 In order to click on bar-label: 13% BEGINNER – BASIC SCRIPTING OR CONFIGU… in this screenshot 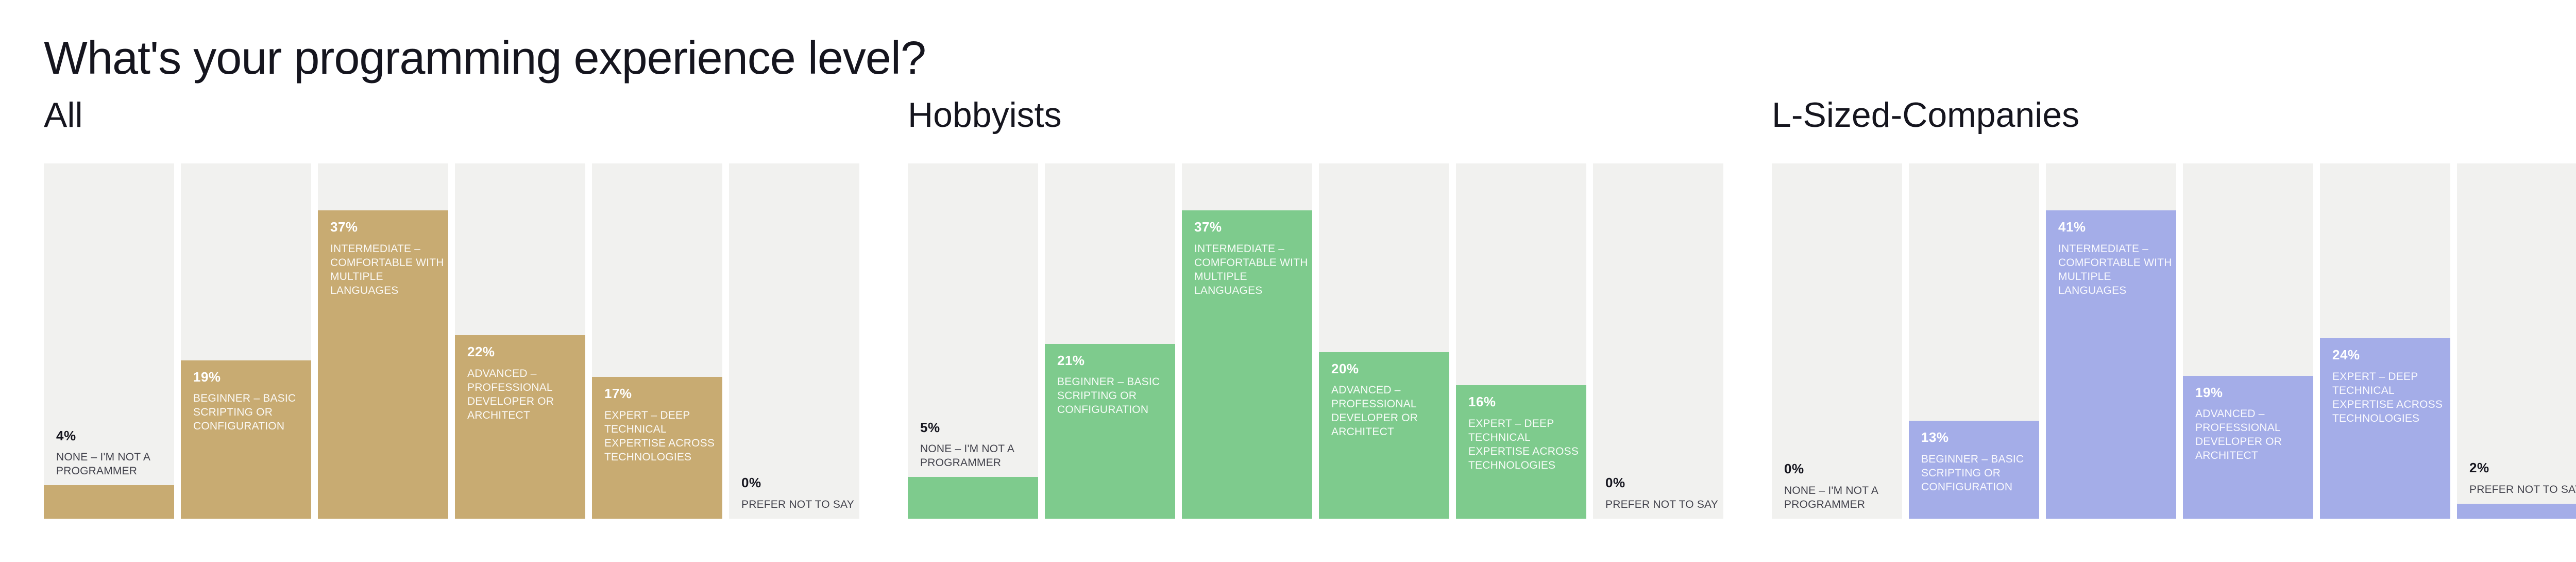, I will do `click(1980, 462)`.